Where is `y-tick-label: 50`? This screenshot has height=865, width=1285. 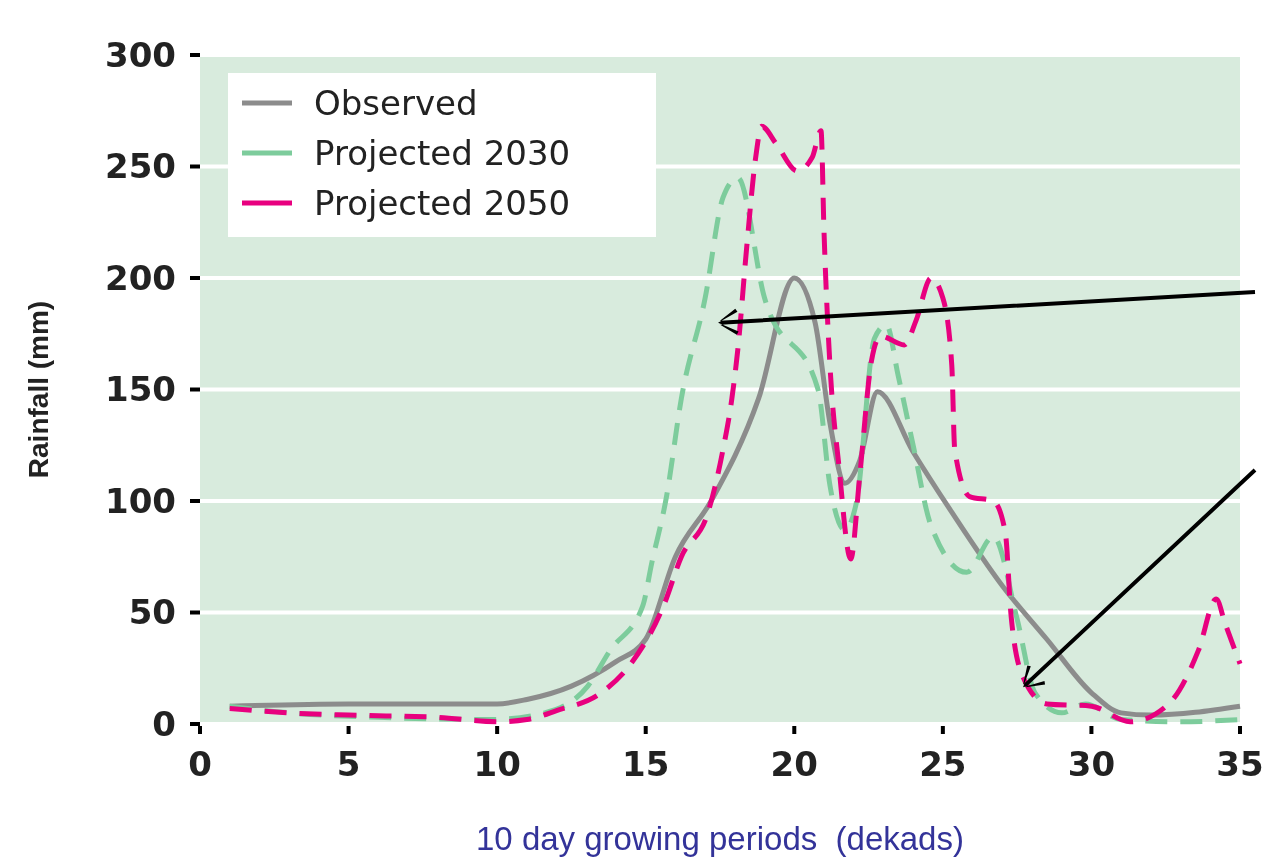
y-tick-label: 50 is located at coordinates (152, 612).